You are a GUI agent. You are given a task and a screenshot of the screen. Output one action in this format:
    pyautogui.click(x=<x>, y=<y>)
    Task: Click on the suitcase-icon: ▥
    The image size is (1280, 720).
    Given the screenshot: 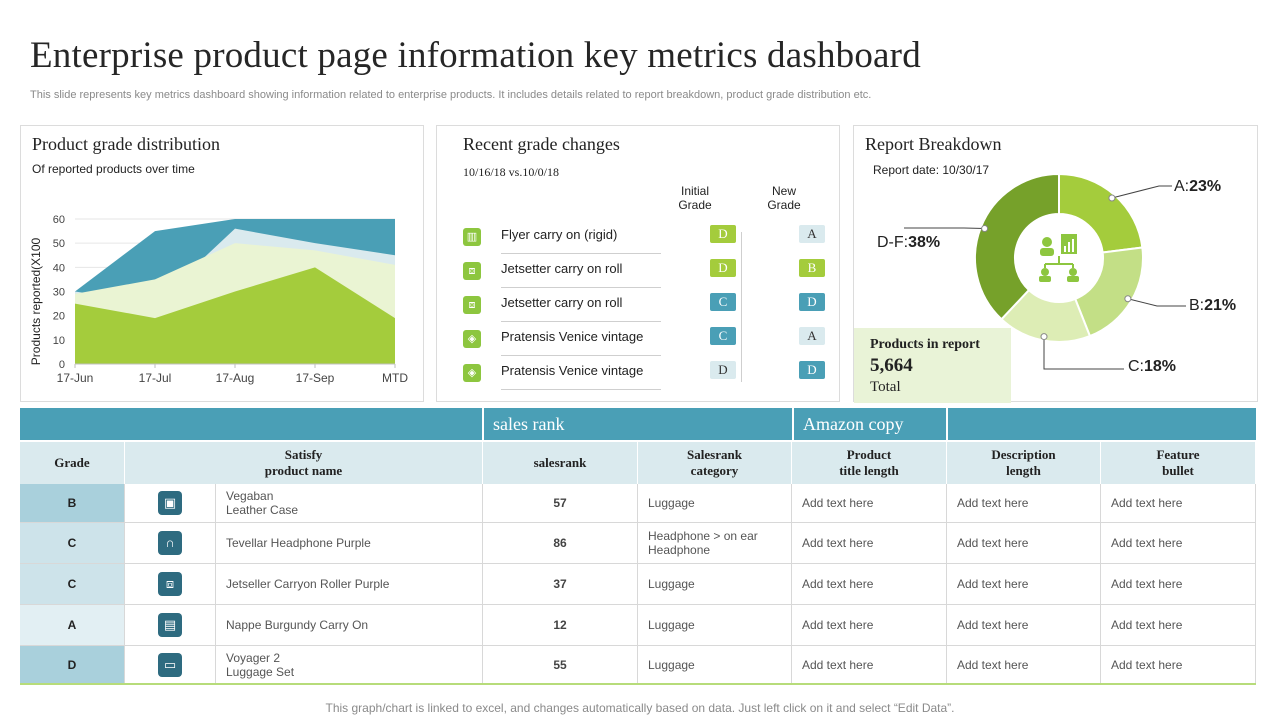 What is the action you would take?
    pyautogui.click(x=472, y=237)
    